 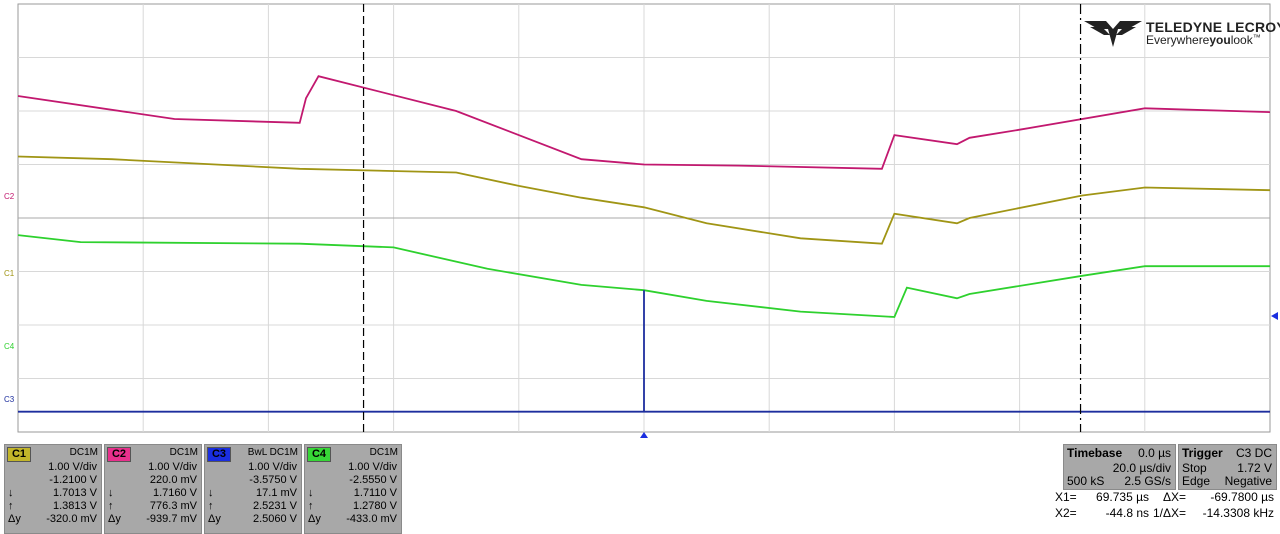 What do you see at coordinates (1196, 481) in the screenshot?
I see `trigger-type: Edge` at bounding box center [1196, 481].